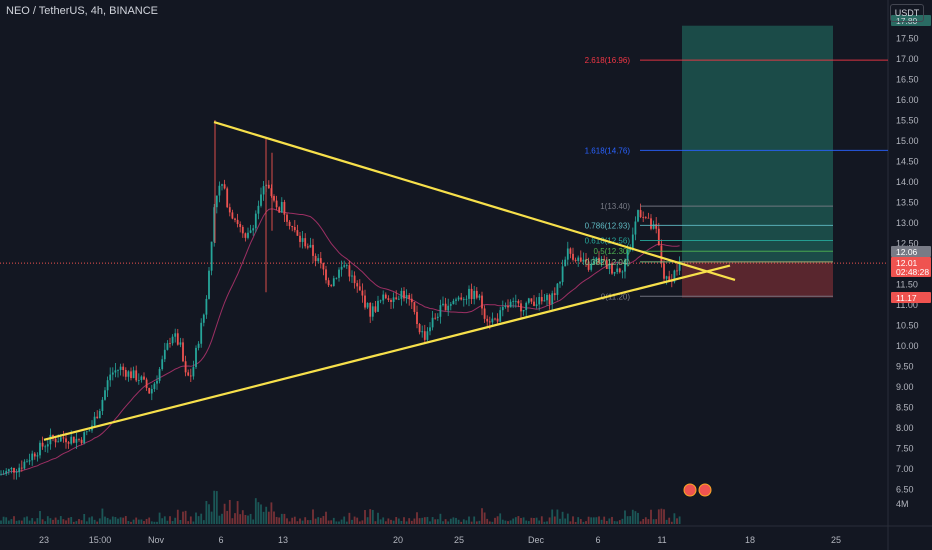 The width and height of the screenshot is (932, 550). Describe the element at coordinates (757, 279) in the screenshot. I see `loss-zone` at that location.